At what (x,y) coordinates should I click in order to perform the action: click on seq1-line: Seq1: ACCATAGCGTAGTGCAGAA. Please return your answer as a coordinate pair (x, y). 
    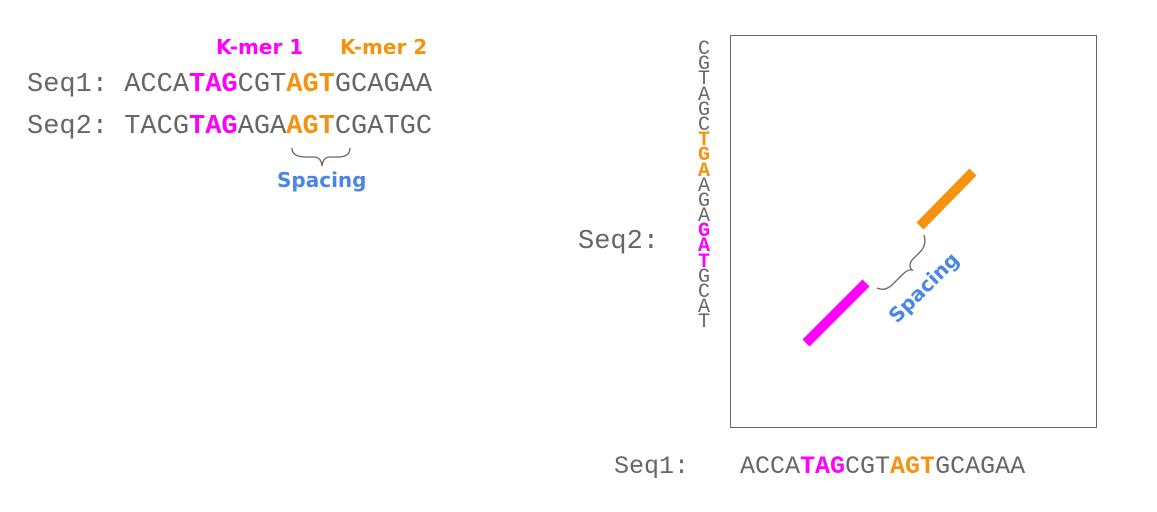
    Looking at the image, I should click on (229, 85).